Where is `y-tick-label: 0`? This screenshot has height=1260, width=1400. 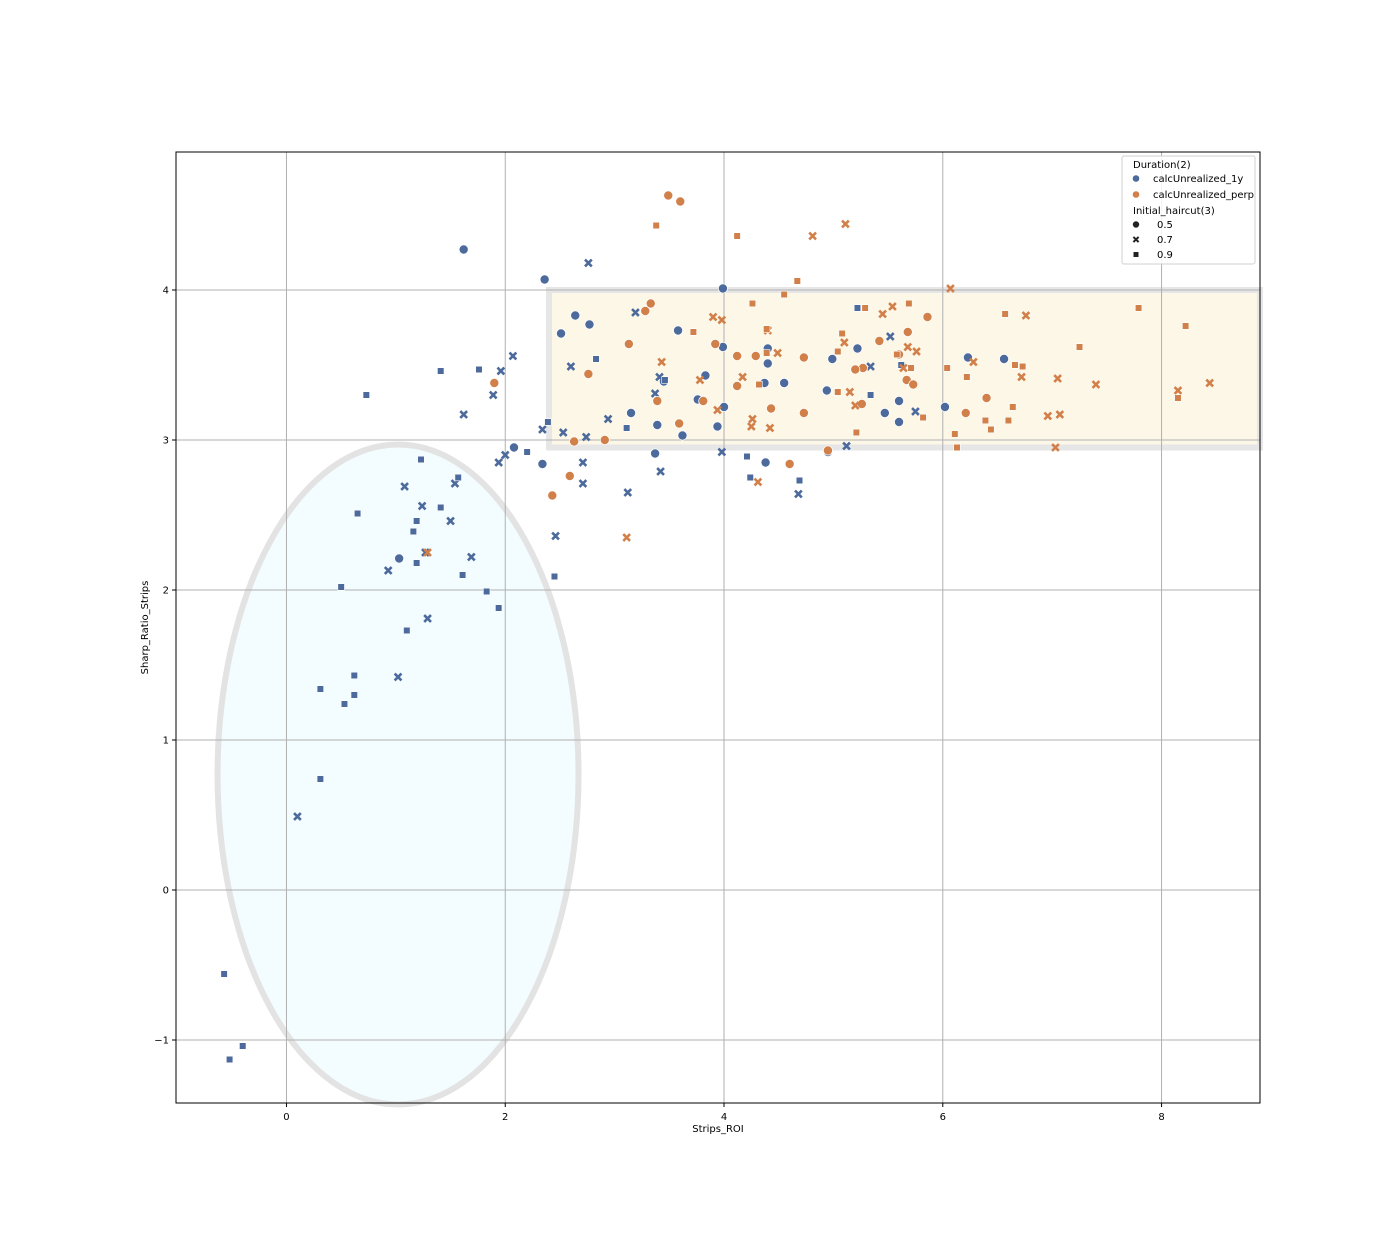 y-tick-label: 0 is located at coordinates (166, 891).